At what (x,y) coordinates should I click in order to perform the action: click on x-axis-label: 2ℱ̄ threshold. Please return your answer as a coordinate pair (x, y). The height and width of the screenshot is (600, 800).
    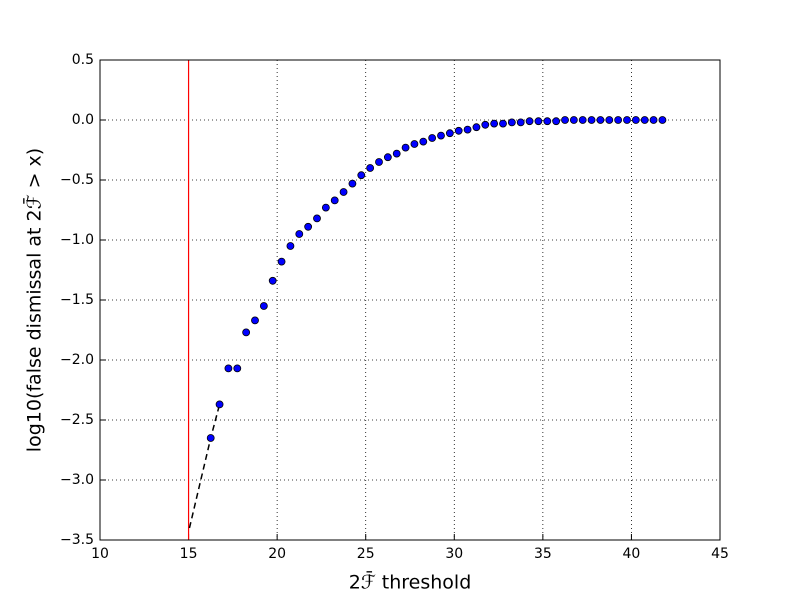
    Looking at the image, I should click on (410, 581).